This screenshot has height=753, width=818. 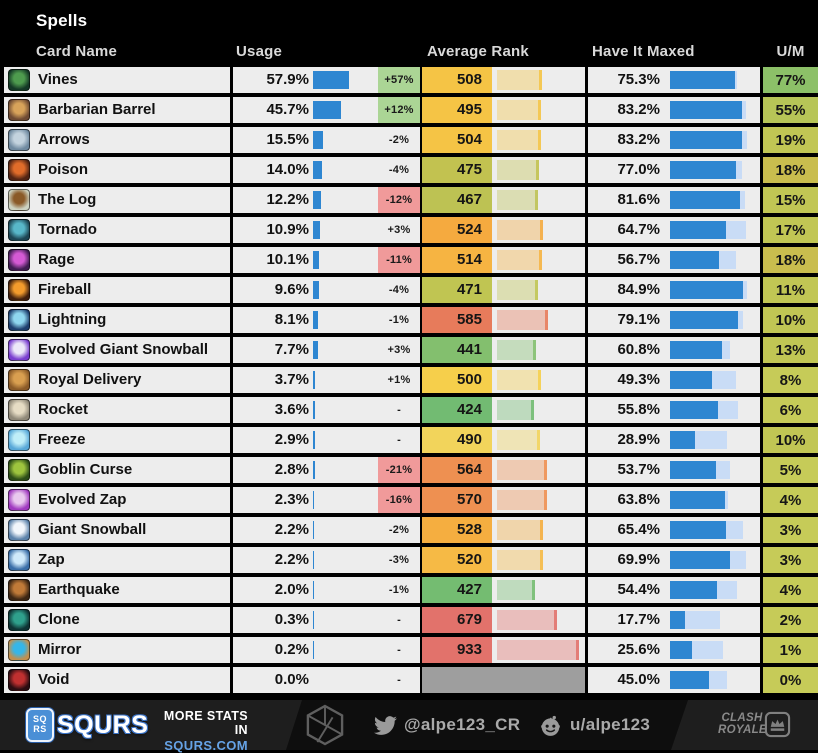 I want to click on average-rank-cell: 490, so click(x=503, y=440).